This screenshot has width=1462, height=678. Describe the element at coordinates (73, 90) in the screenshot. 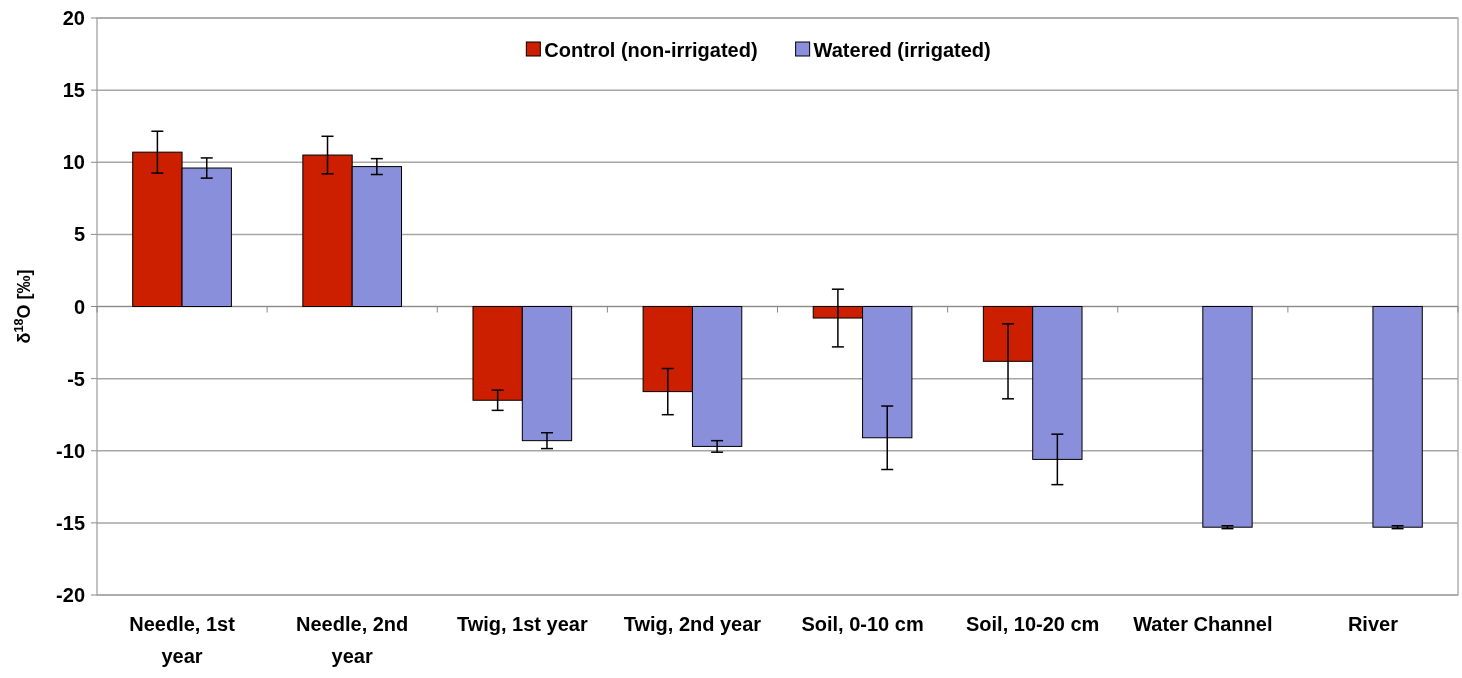

I see `y-tick-label: 15` at that location.